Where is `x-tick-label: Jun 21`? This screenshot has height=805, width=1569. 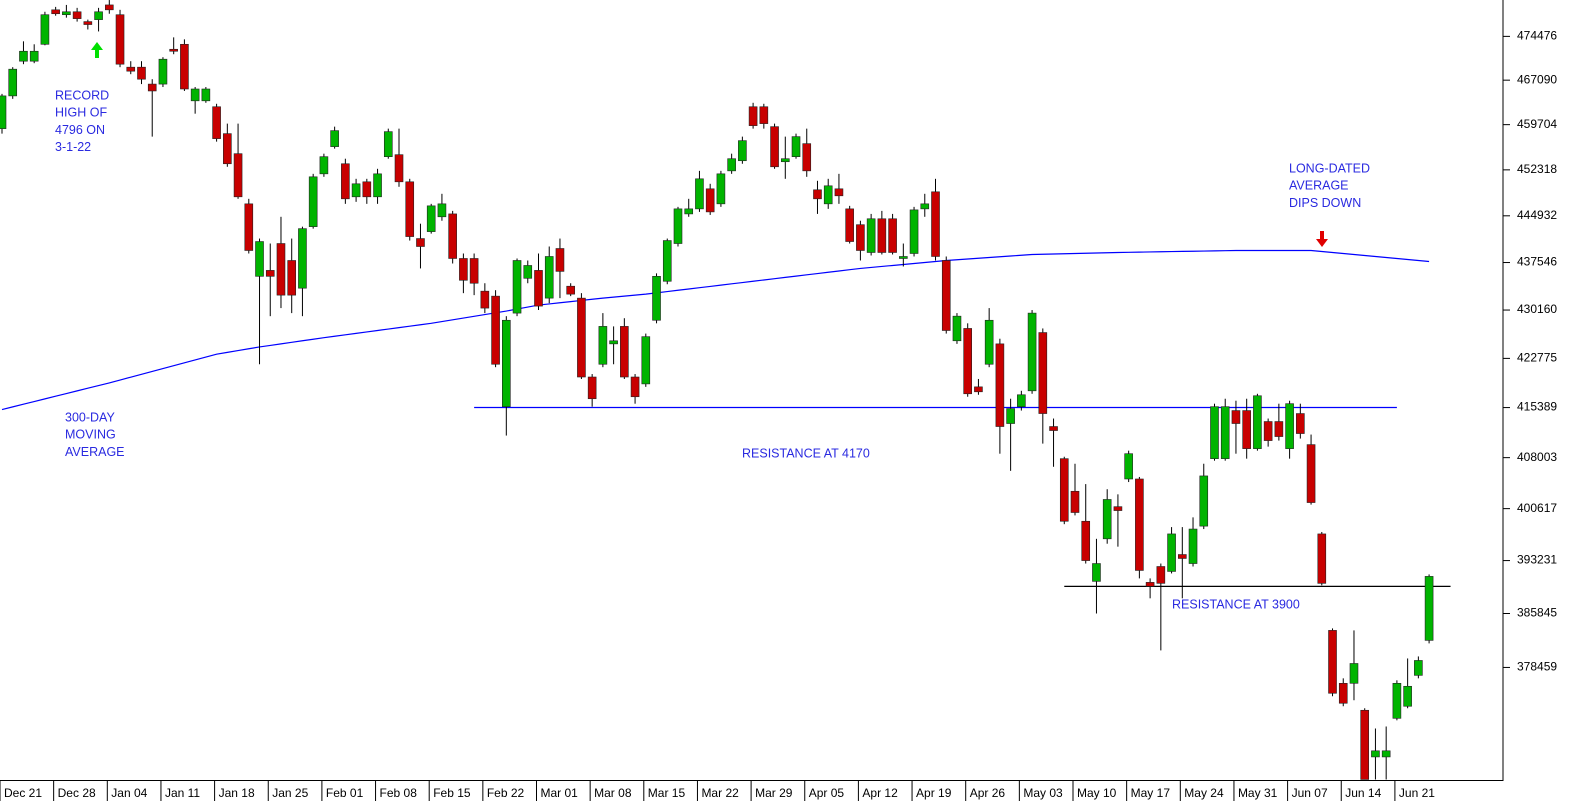
x-tick-label: Jun 21 is located at coordinates (1417, 793).